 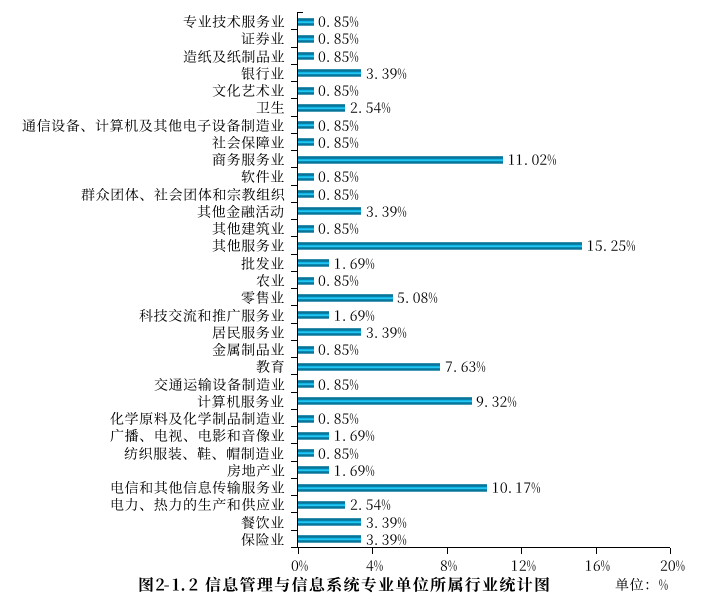 What do you see at coordinates (642, 584) in the screenshot?
I see `unit-label` at bounding box center [642, 584].